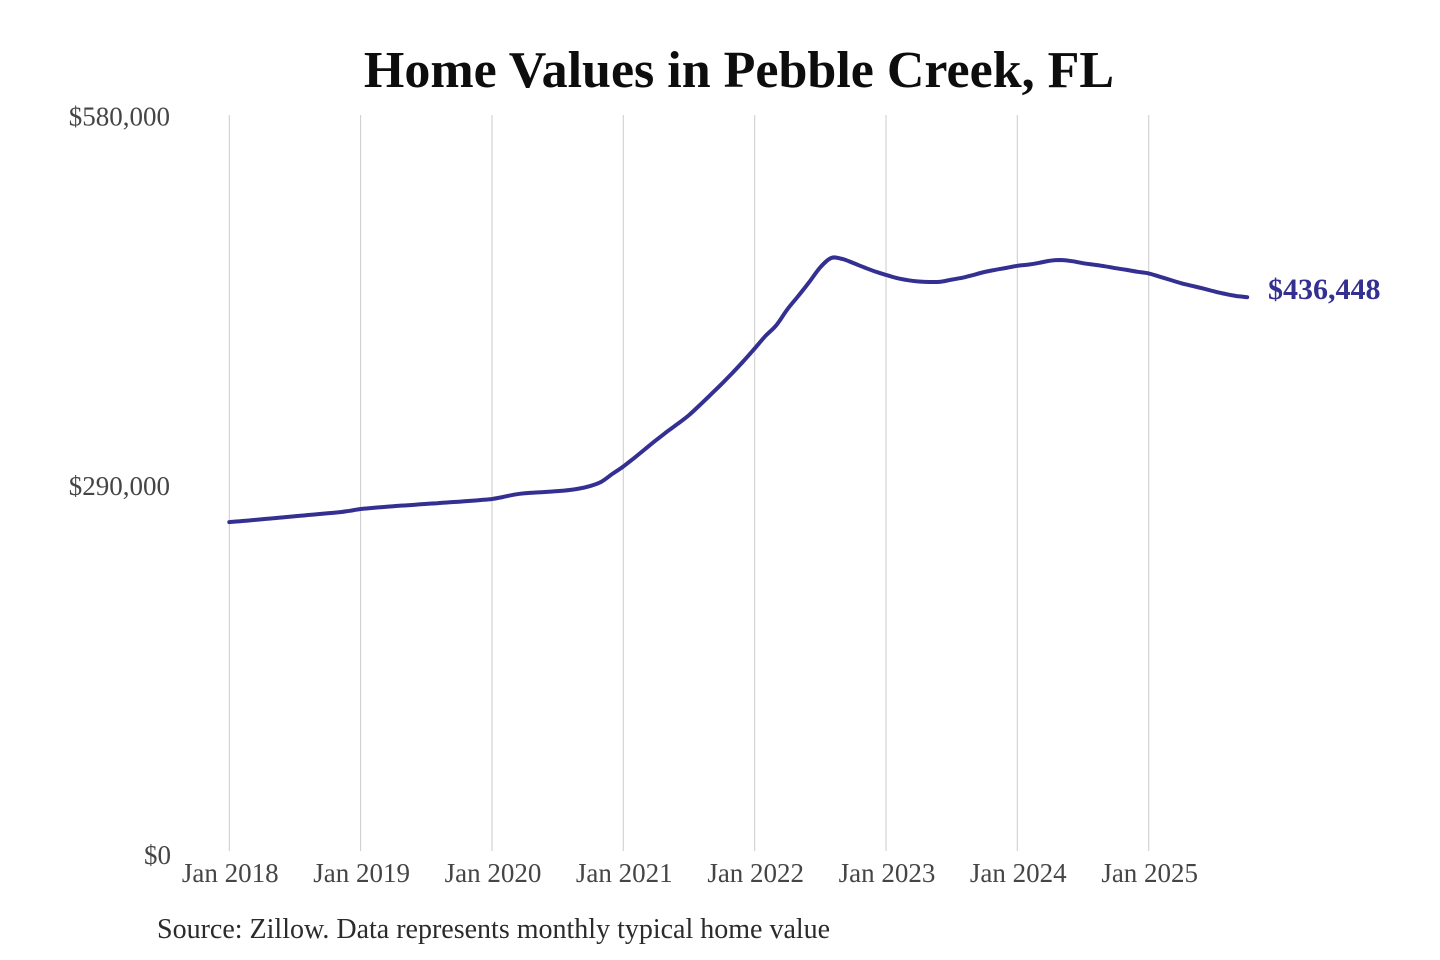  What do you see at coordinates (739, 70) in the screenshot?
I see `svg-text:Home Values in Pebble Creek, F: Home Values in Pebble Creek, FL` at bounding box center [739, 70].